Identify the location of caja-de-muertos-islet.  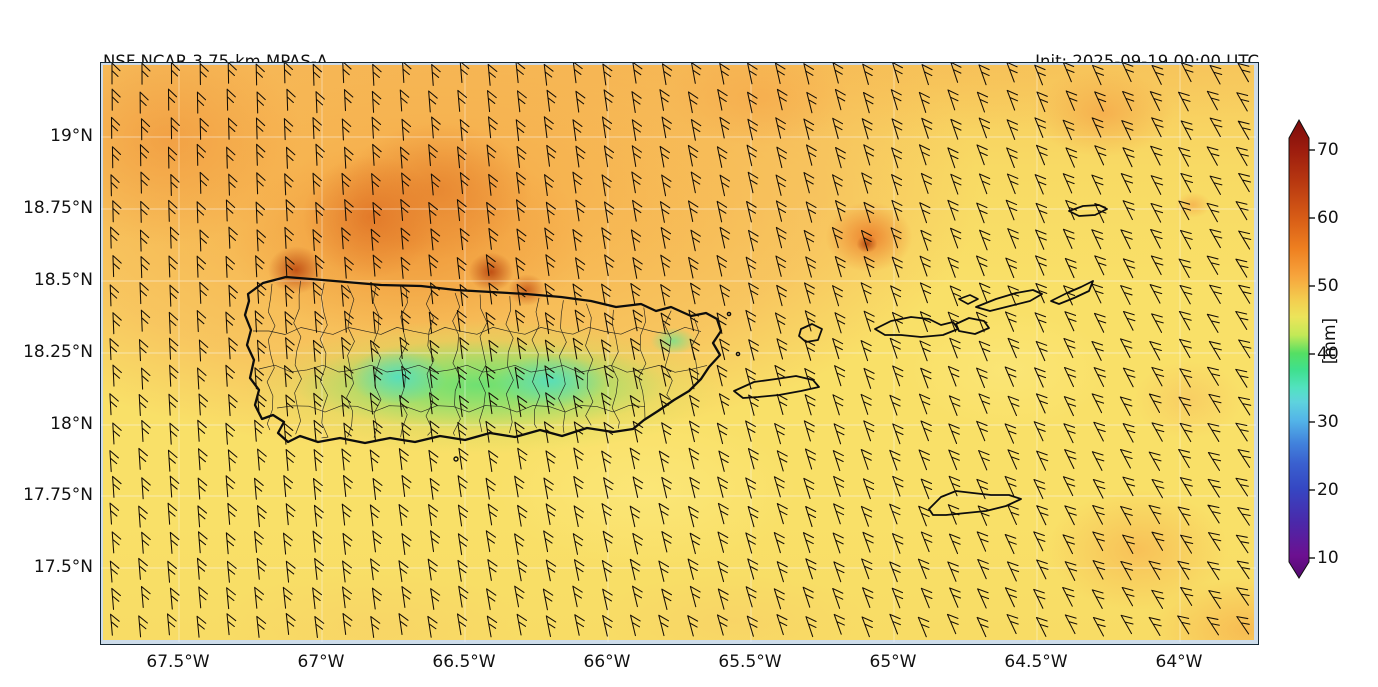
(456, 459).